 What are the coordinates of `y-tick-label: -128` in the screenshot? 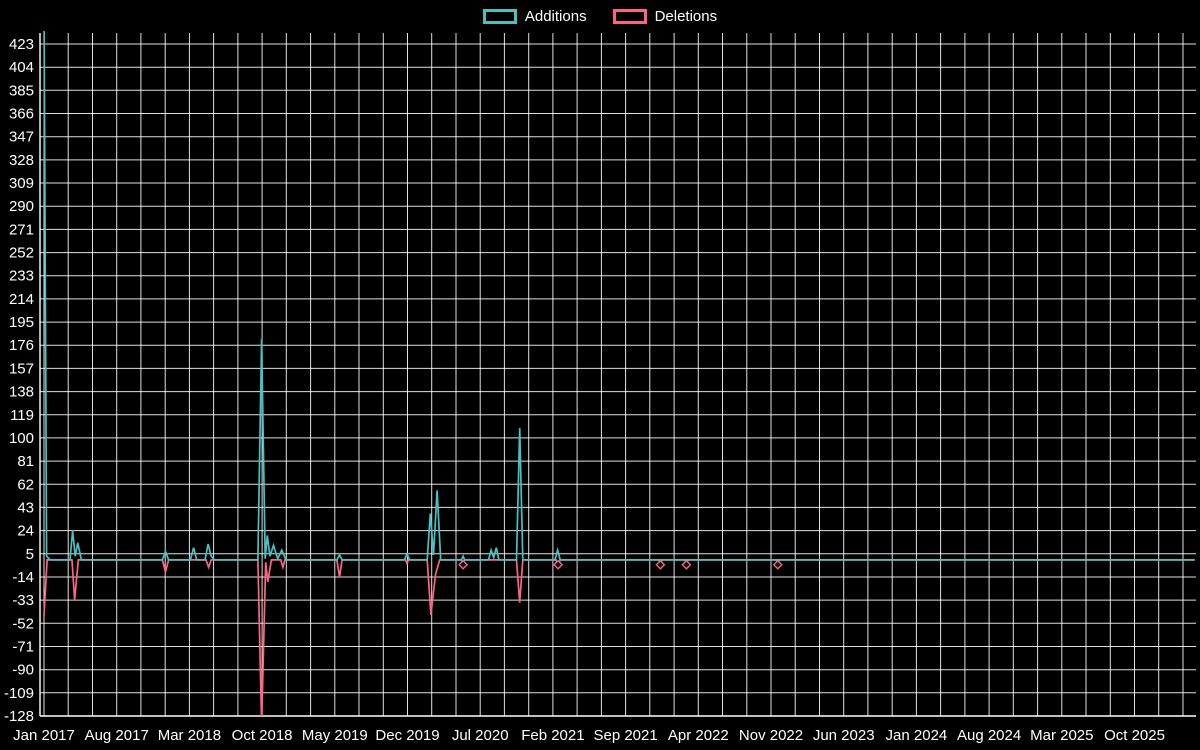 It's located at (19, 716).